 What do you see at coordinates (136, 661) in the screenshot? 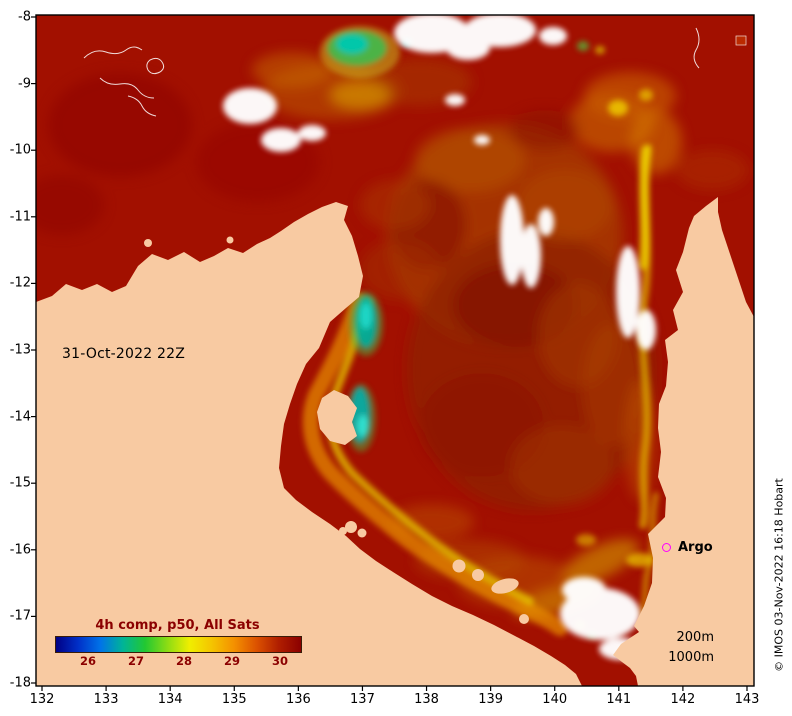
I see `colorbar-tick-label: 27` at bounding box center [136, 661].